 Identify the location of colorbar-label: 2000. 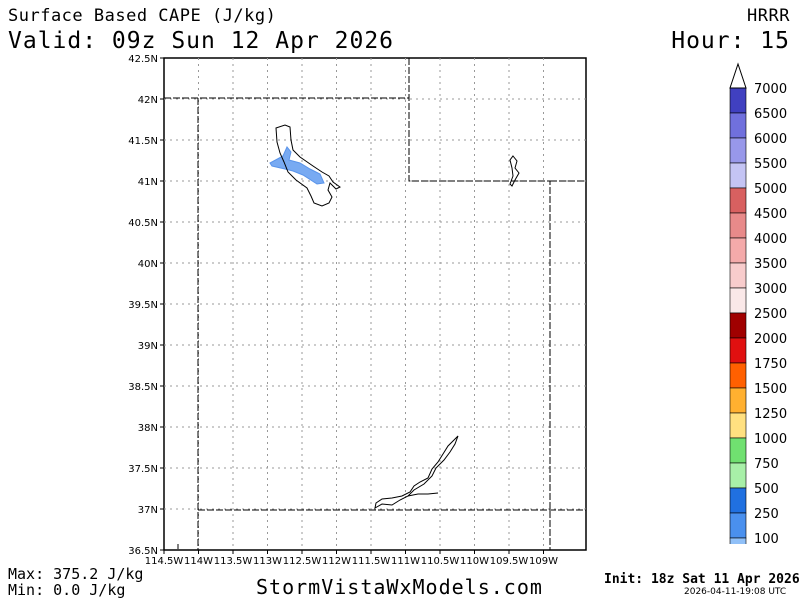
(770, 339).